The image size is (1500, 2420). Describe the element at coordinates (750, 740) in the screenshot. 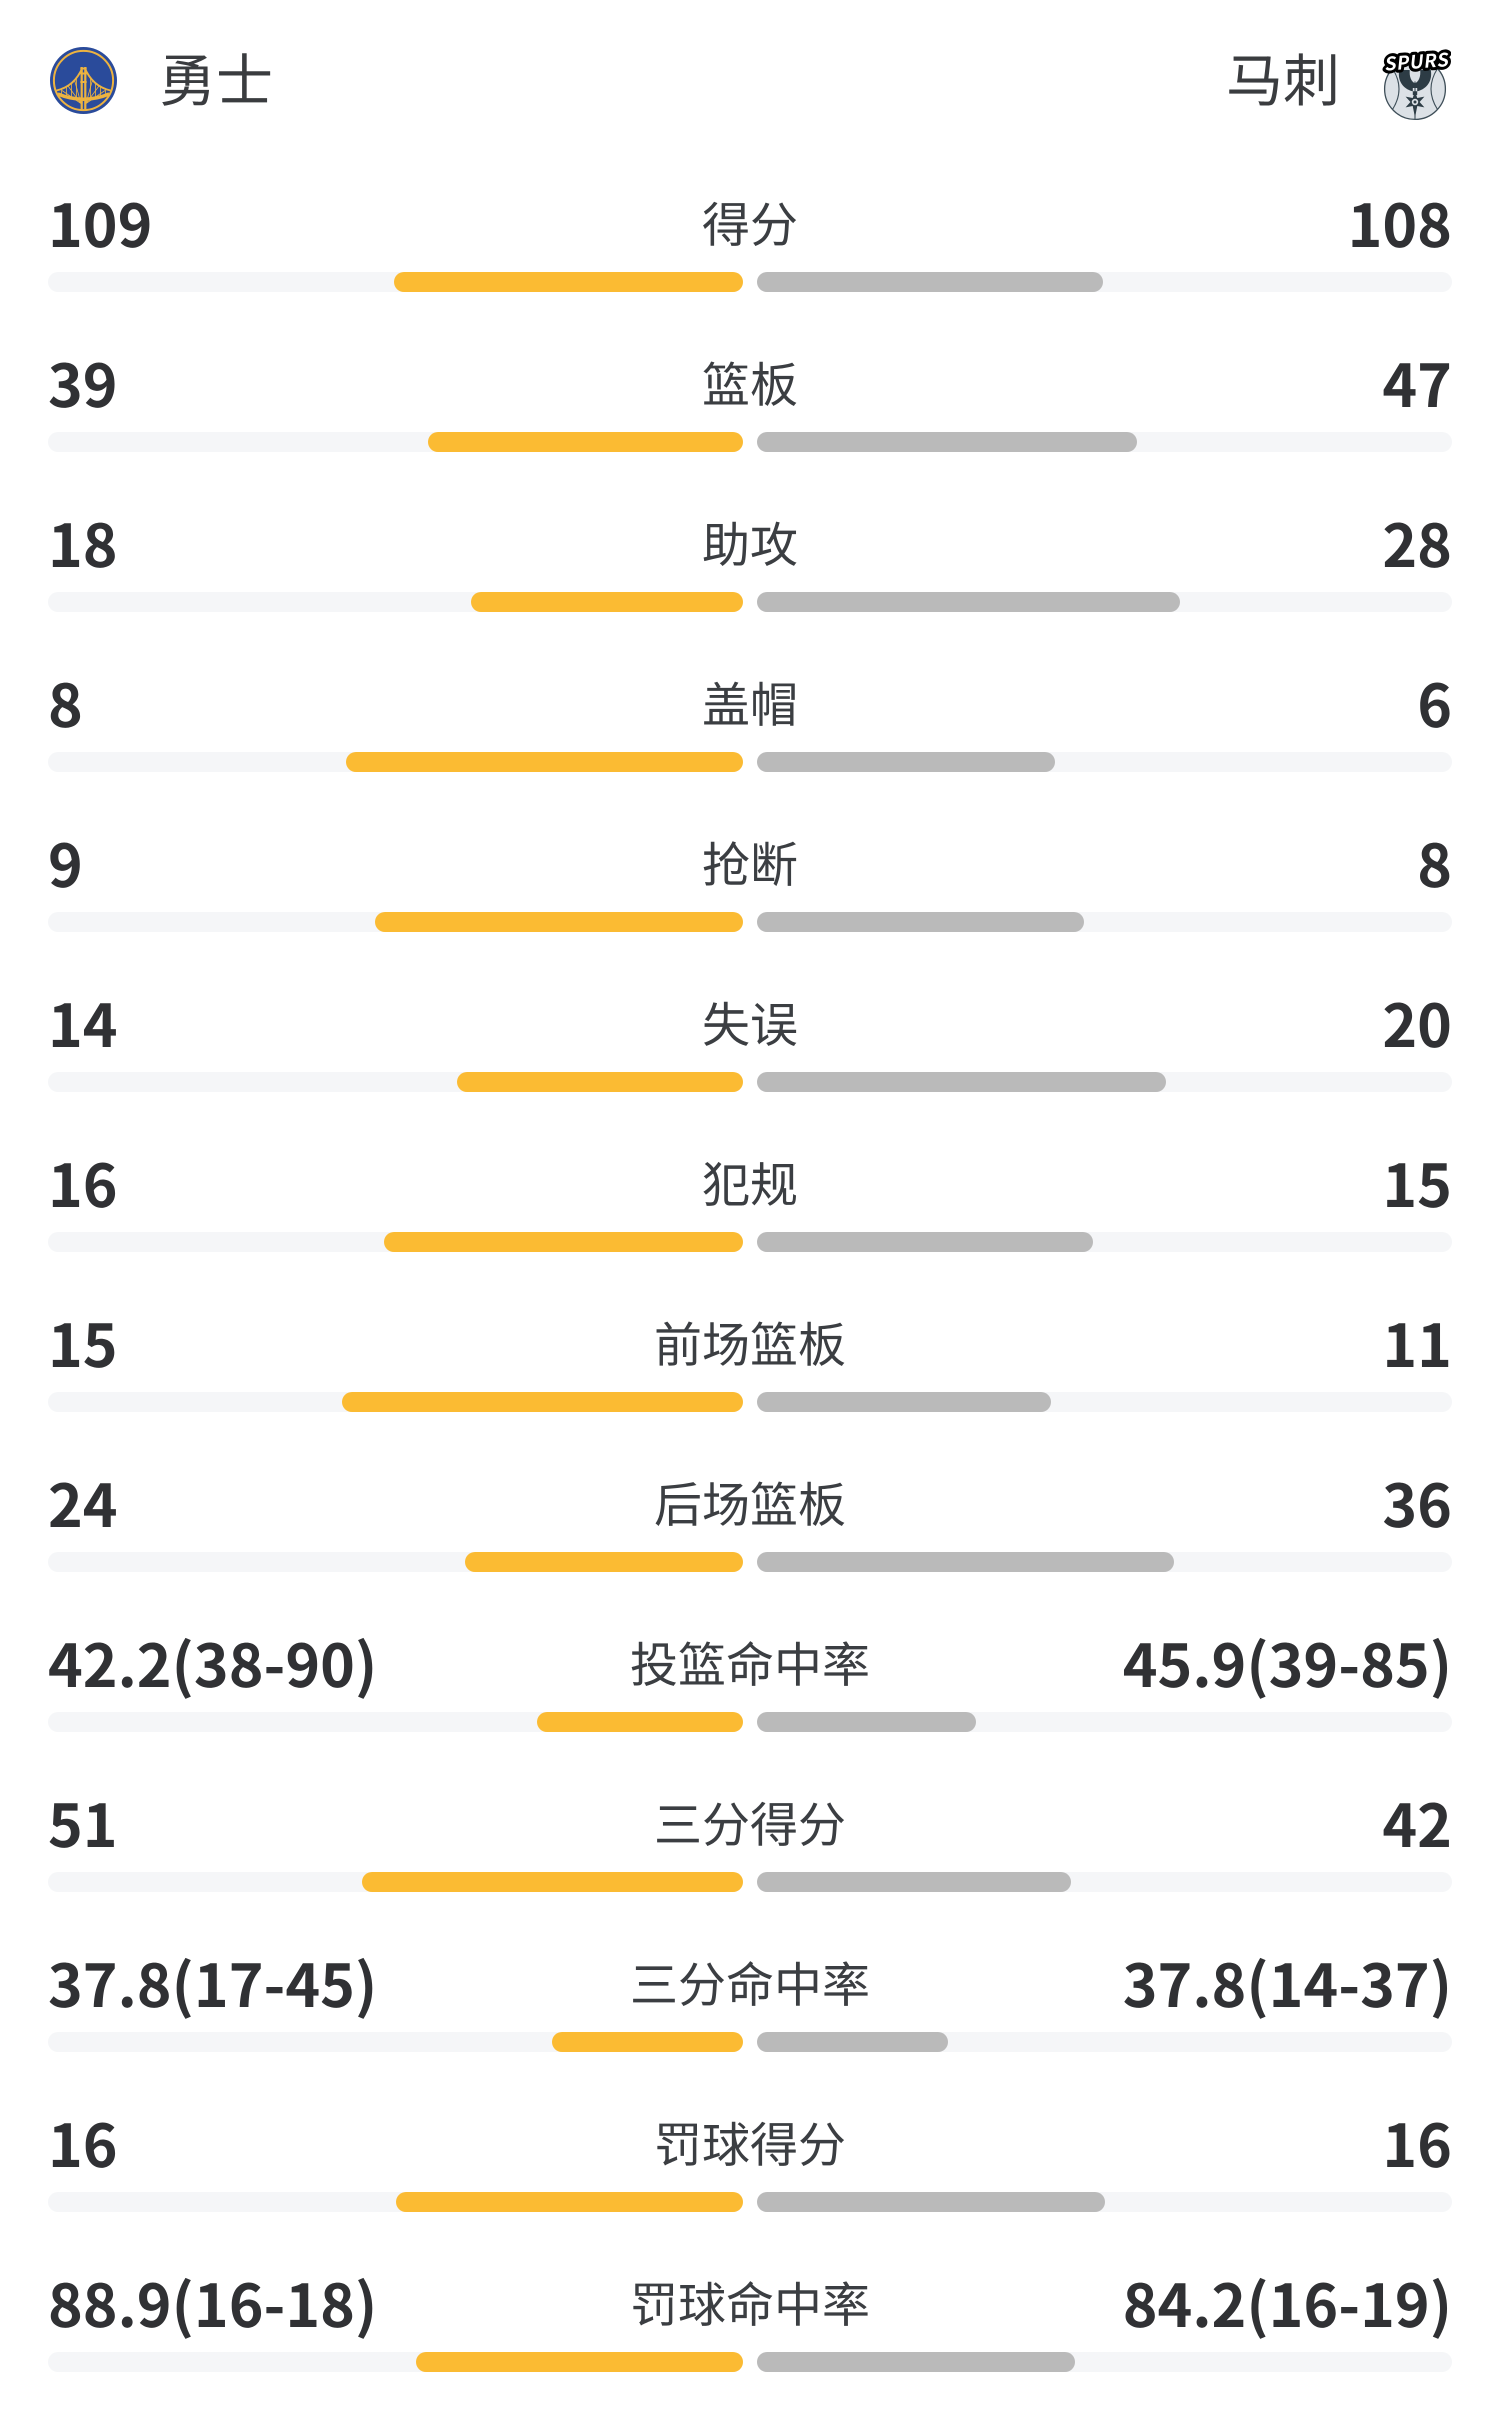

I see `stat-row: 8 盖帽 6` at that location.